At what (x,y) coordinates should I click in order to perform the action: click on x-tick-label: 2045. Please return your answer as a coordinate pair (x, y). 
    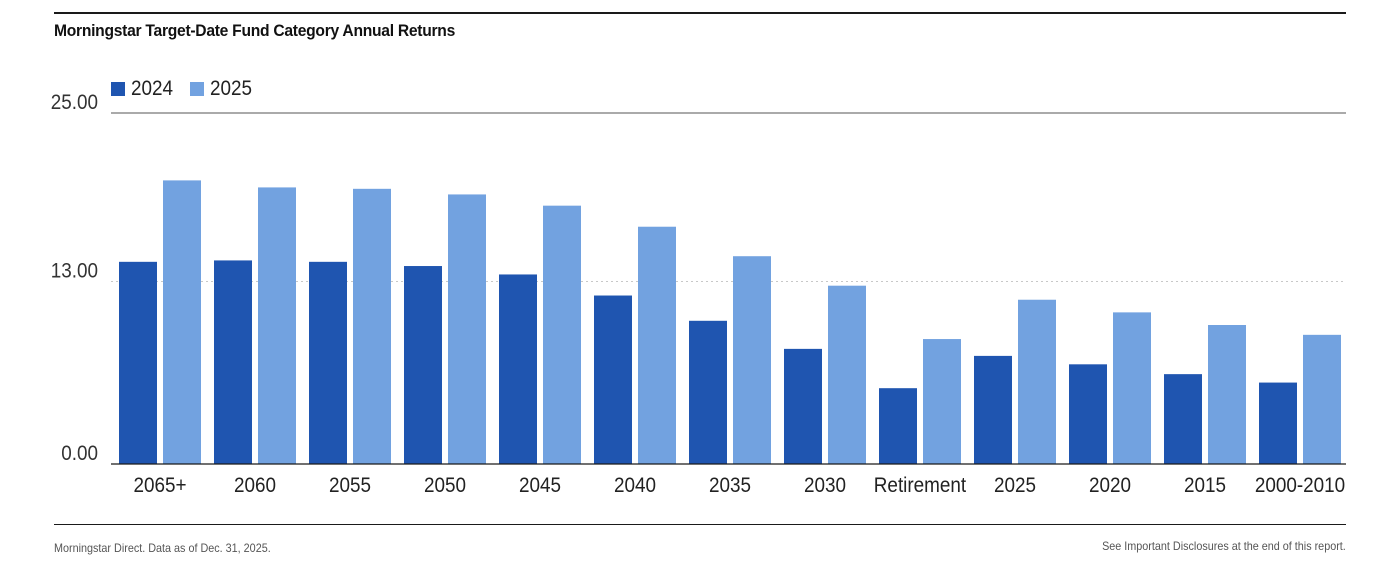
    Looking at the image, I should click on (540, 485).